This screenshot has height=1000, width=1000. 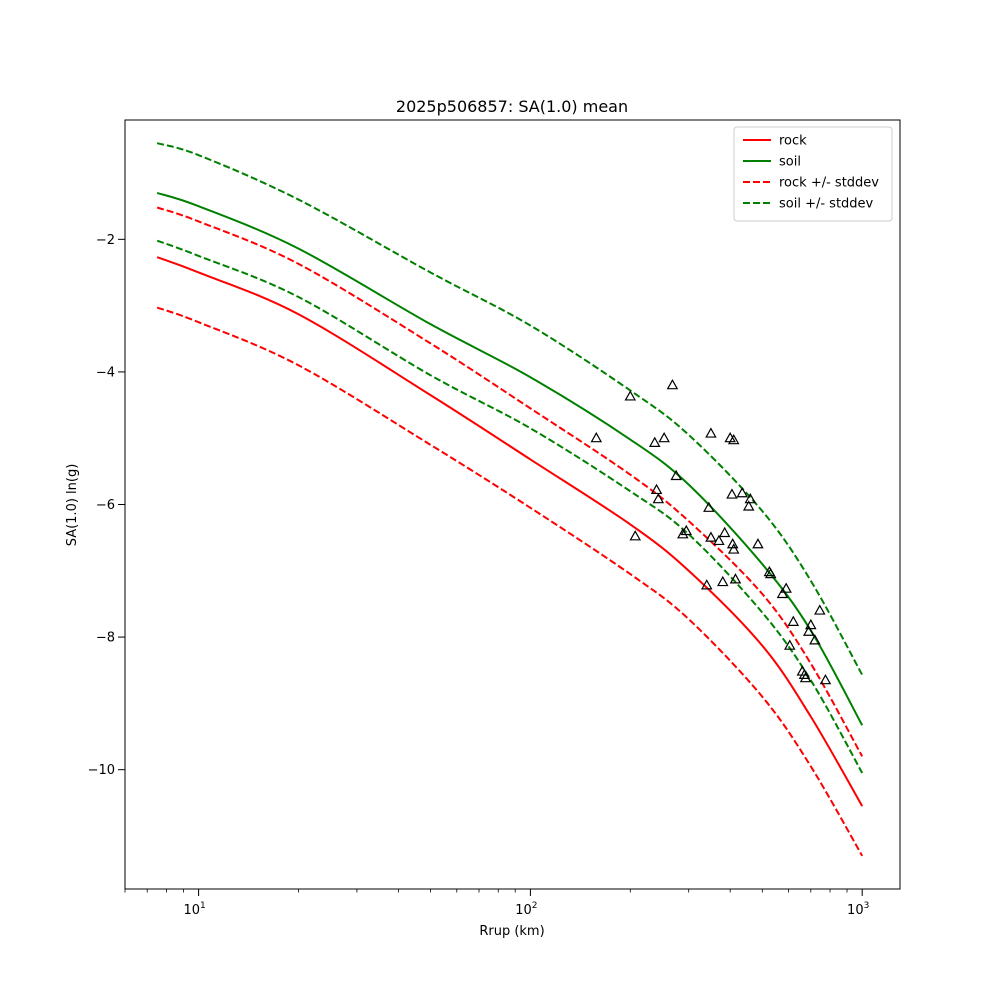 I want to click on y-tick-label: −6, so click(x=105, y=505).